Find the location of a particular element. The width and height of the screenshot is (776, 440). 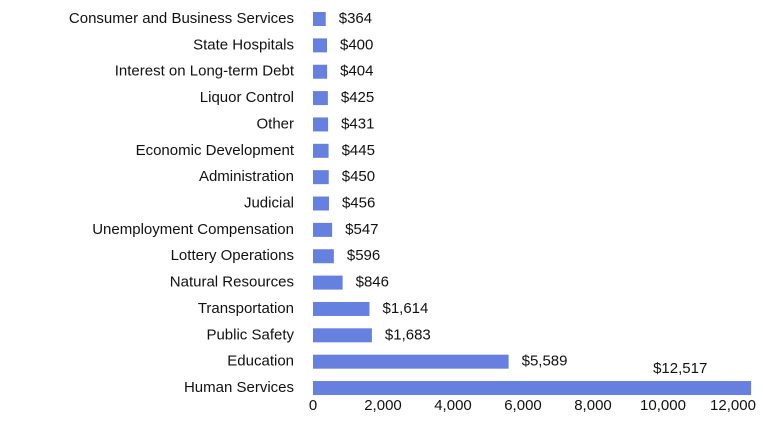

value-label: $5,589 is located at coordinates (545, 361).